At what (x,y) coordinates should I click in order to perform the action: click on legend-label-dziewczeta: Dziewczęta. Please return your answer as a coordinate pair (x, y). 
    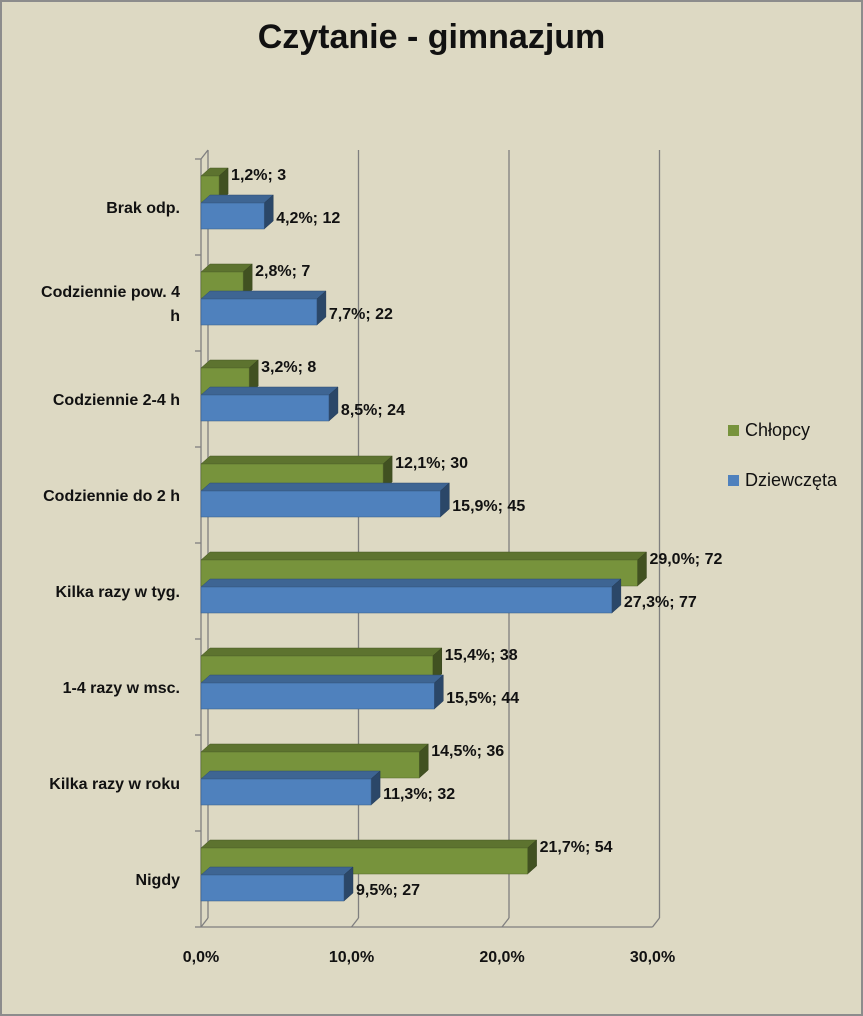
    Looking at the image, I should click on (791, 479).